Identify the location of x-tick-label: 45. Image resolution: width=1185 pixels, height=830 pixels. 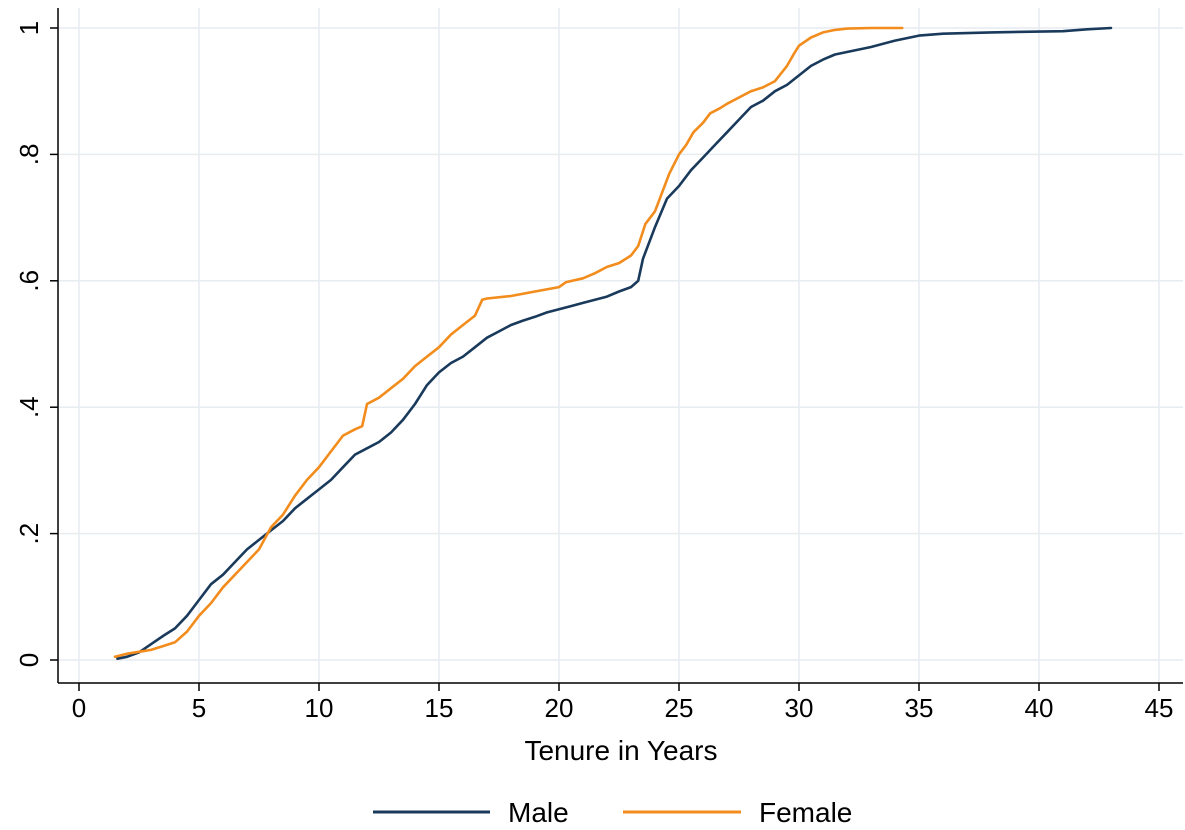
(1159, 708).